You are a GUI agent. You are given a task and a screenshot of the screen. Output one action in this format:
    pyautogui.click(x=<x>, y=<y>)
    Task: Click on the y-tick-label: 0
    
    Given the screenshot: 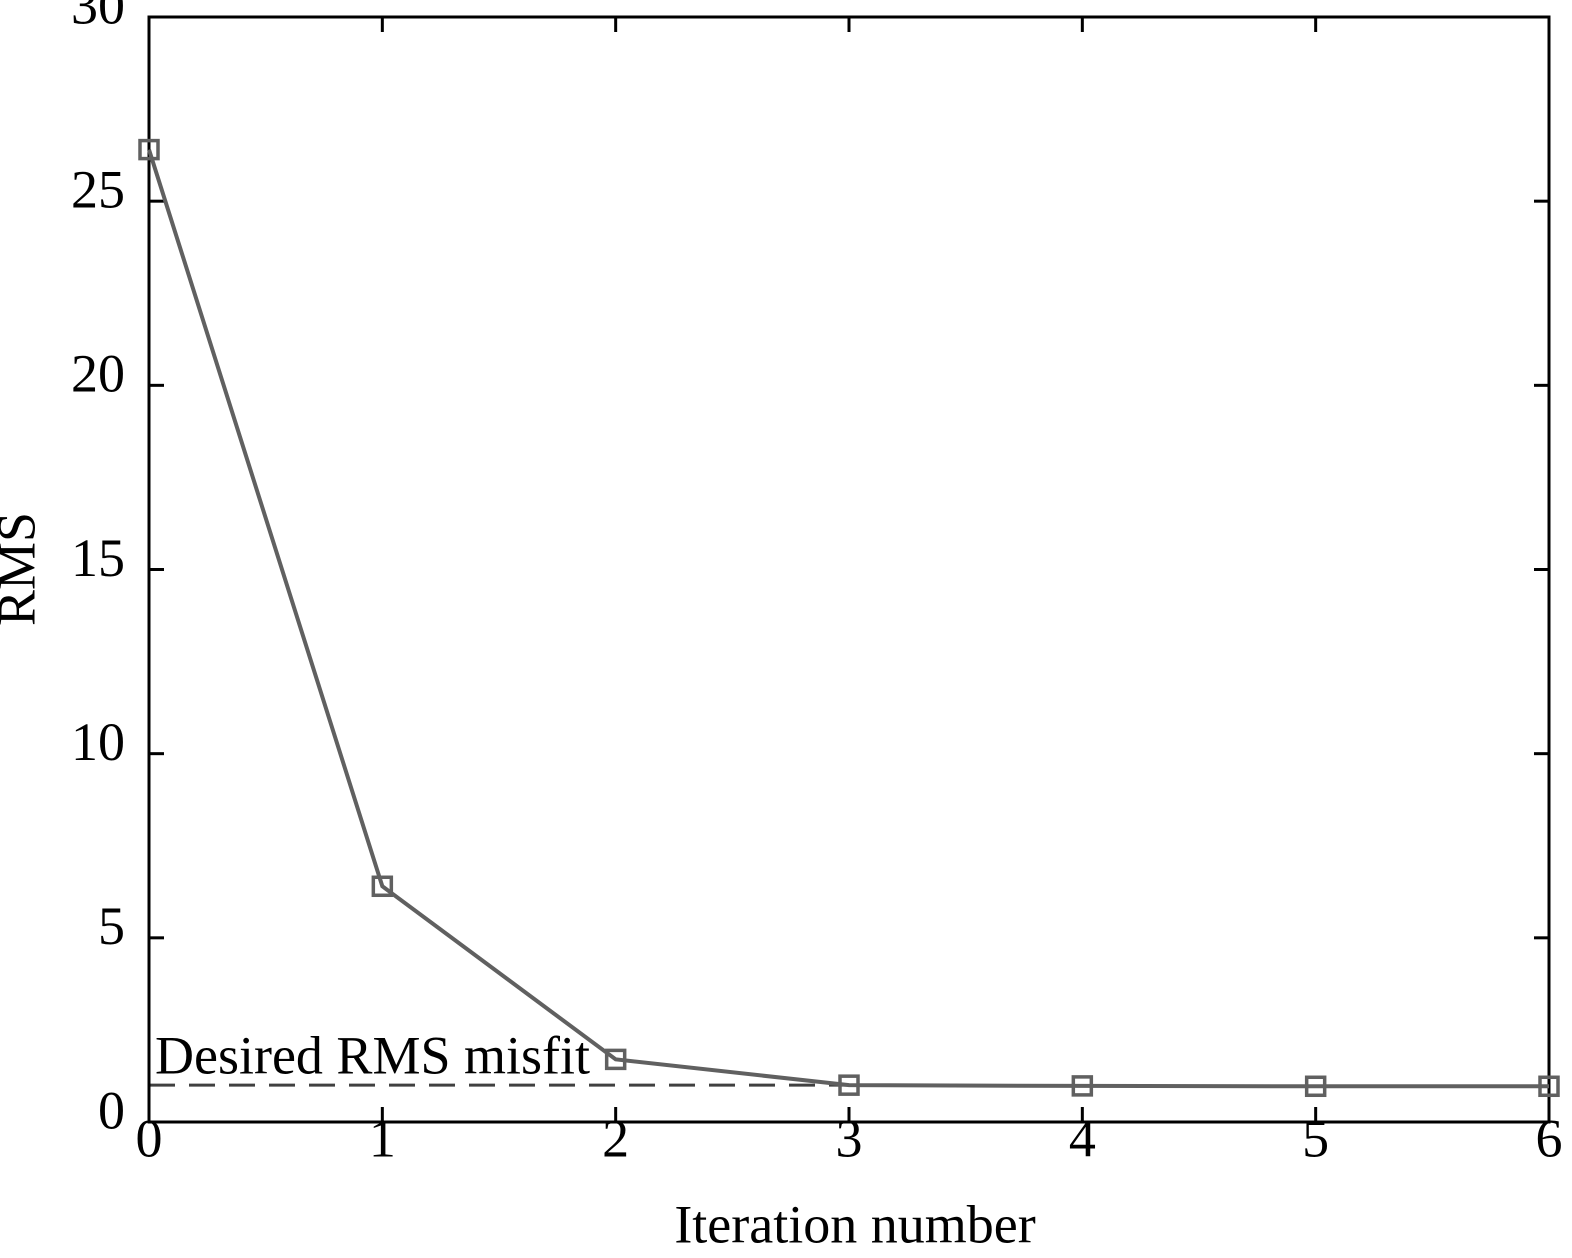 What is the action you would take?
    pyautogui.click(x=111, y=1110)
    